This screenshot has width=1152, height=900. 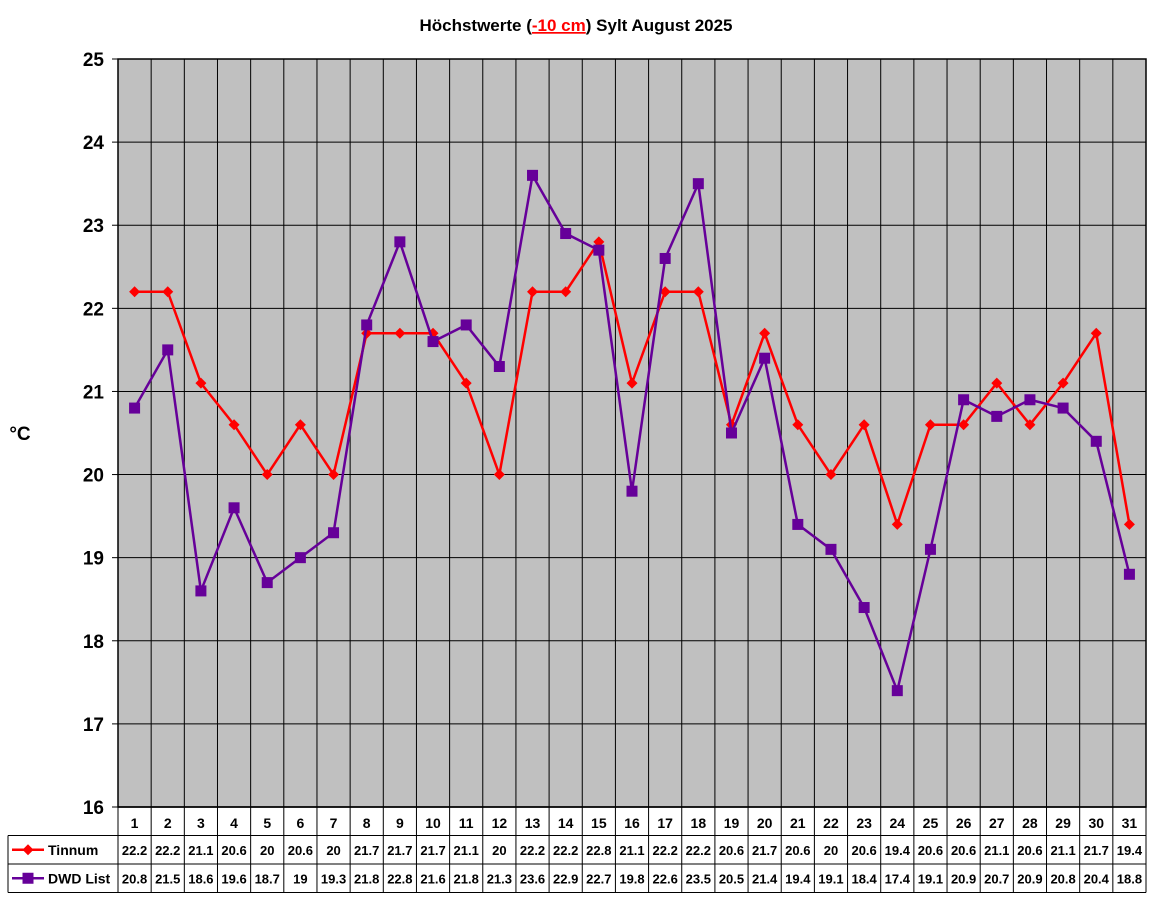 What do you see at coordinates (94, 392) in the screenshot?
I see `y-tick-label: 21` at bounding box center [94, 392].